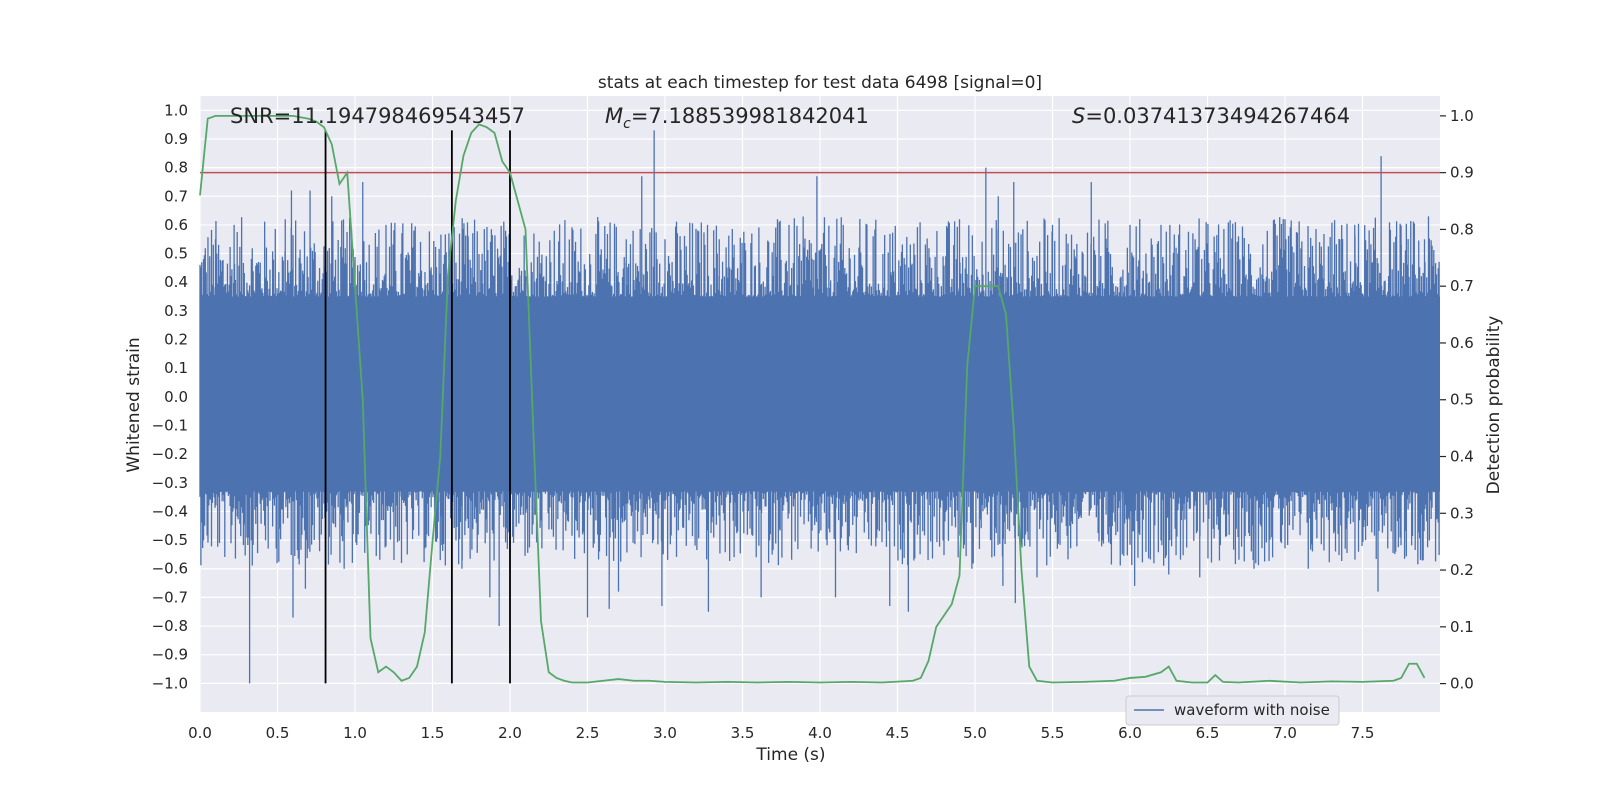 This screenshot has height=800, width=1600. I want to click on x-tick-label: 2.0, so click(510, 733).